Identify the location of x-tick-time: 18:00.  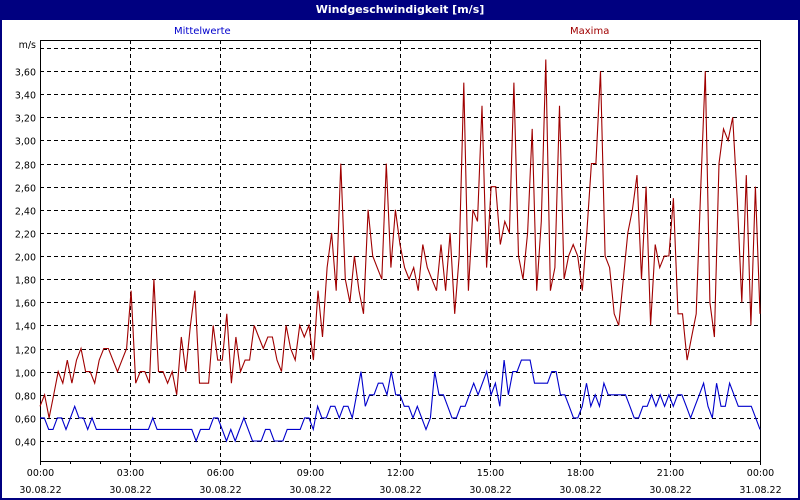
(580, 473).